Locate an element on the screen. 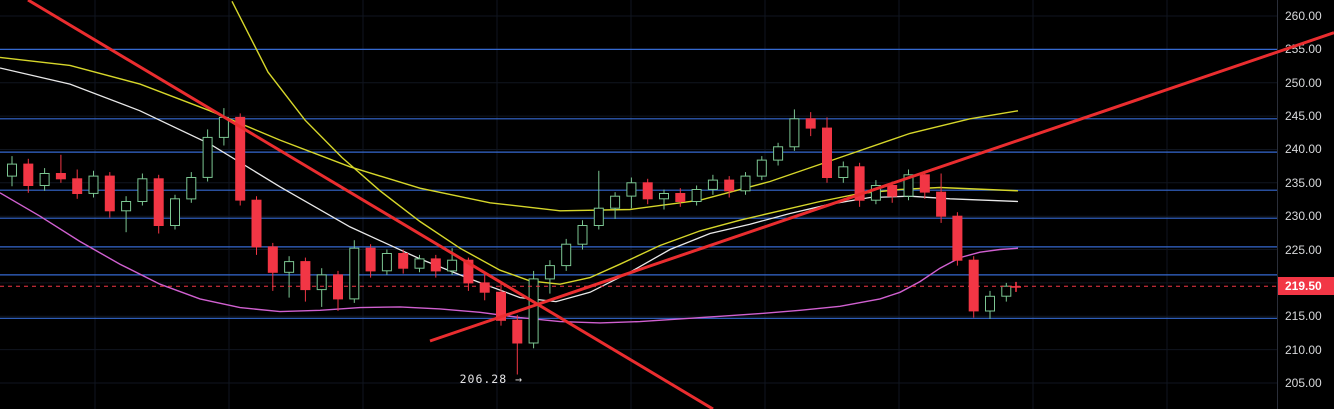  price-tick-label: 240.00 is located at coordinates (1303, 149).